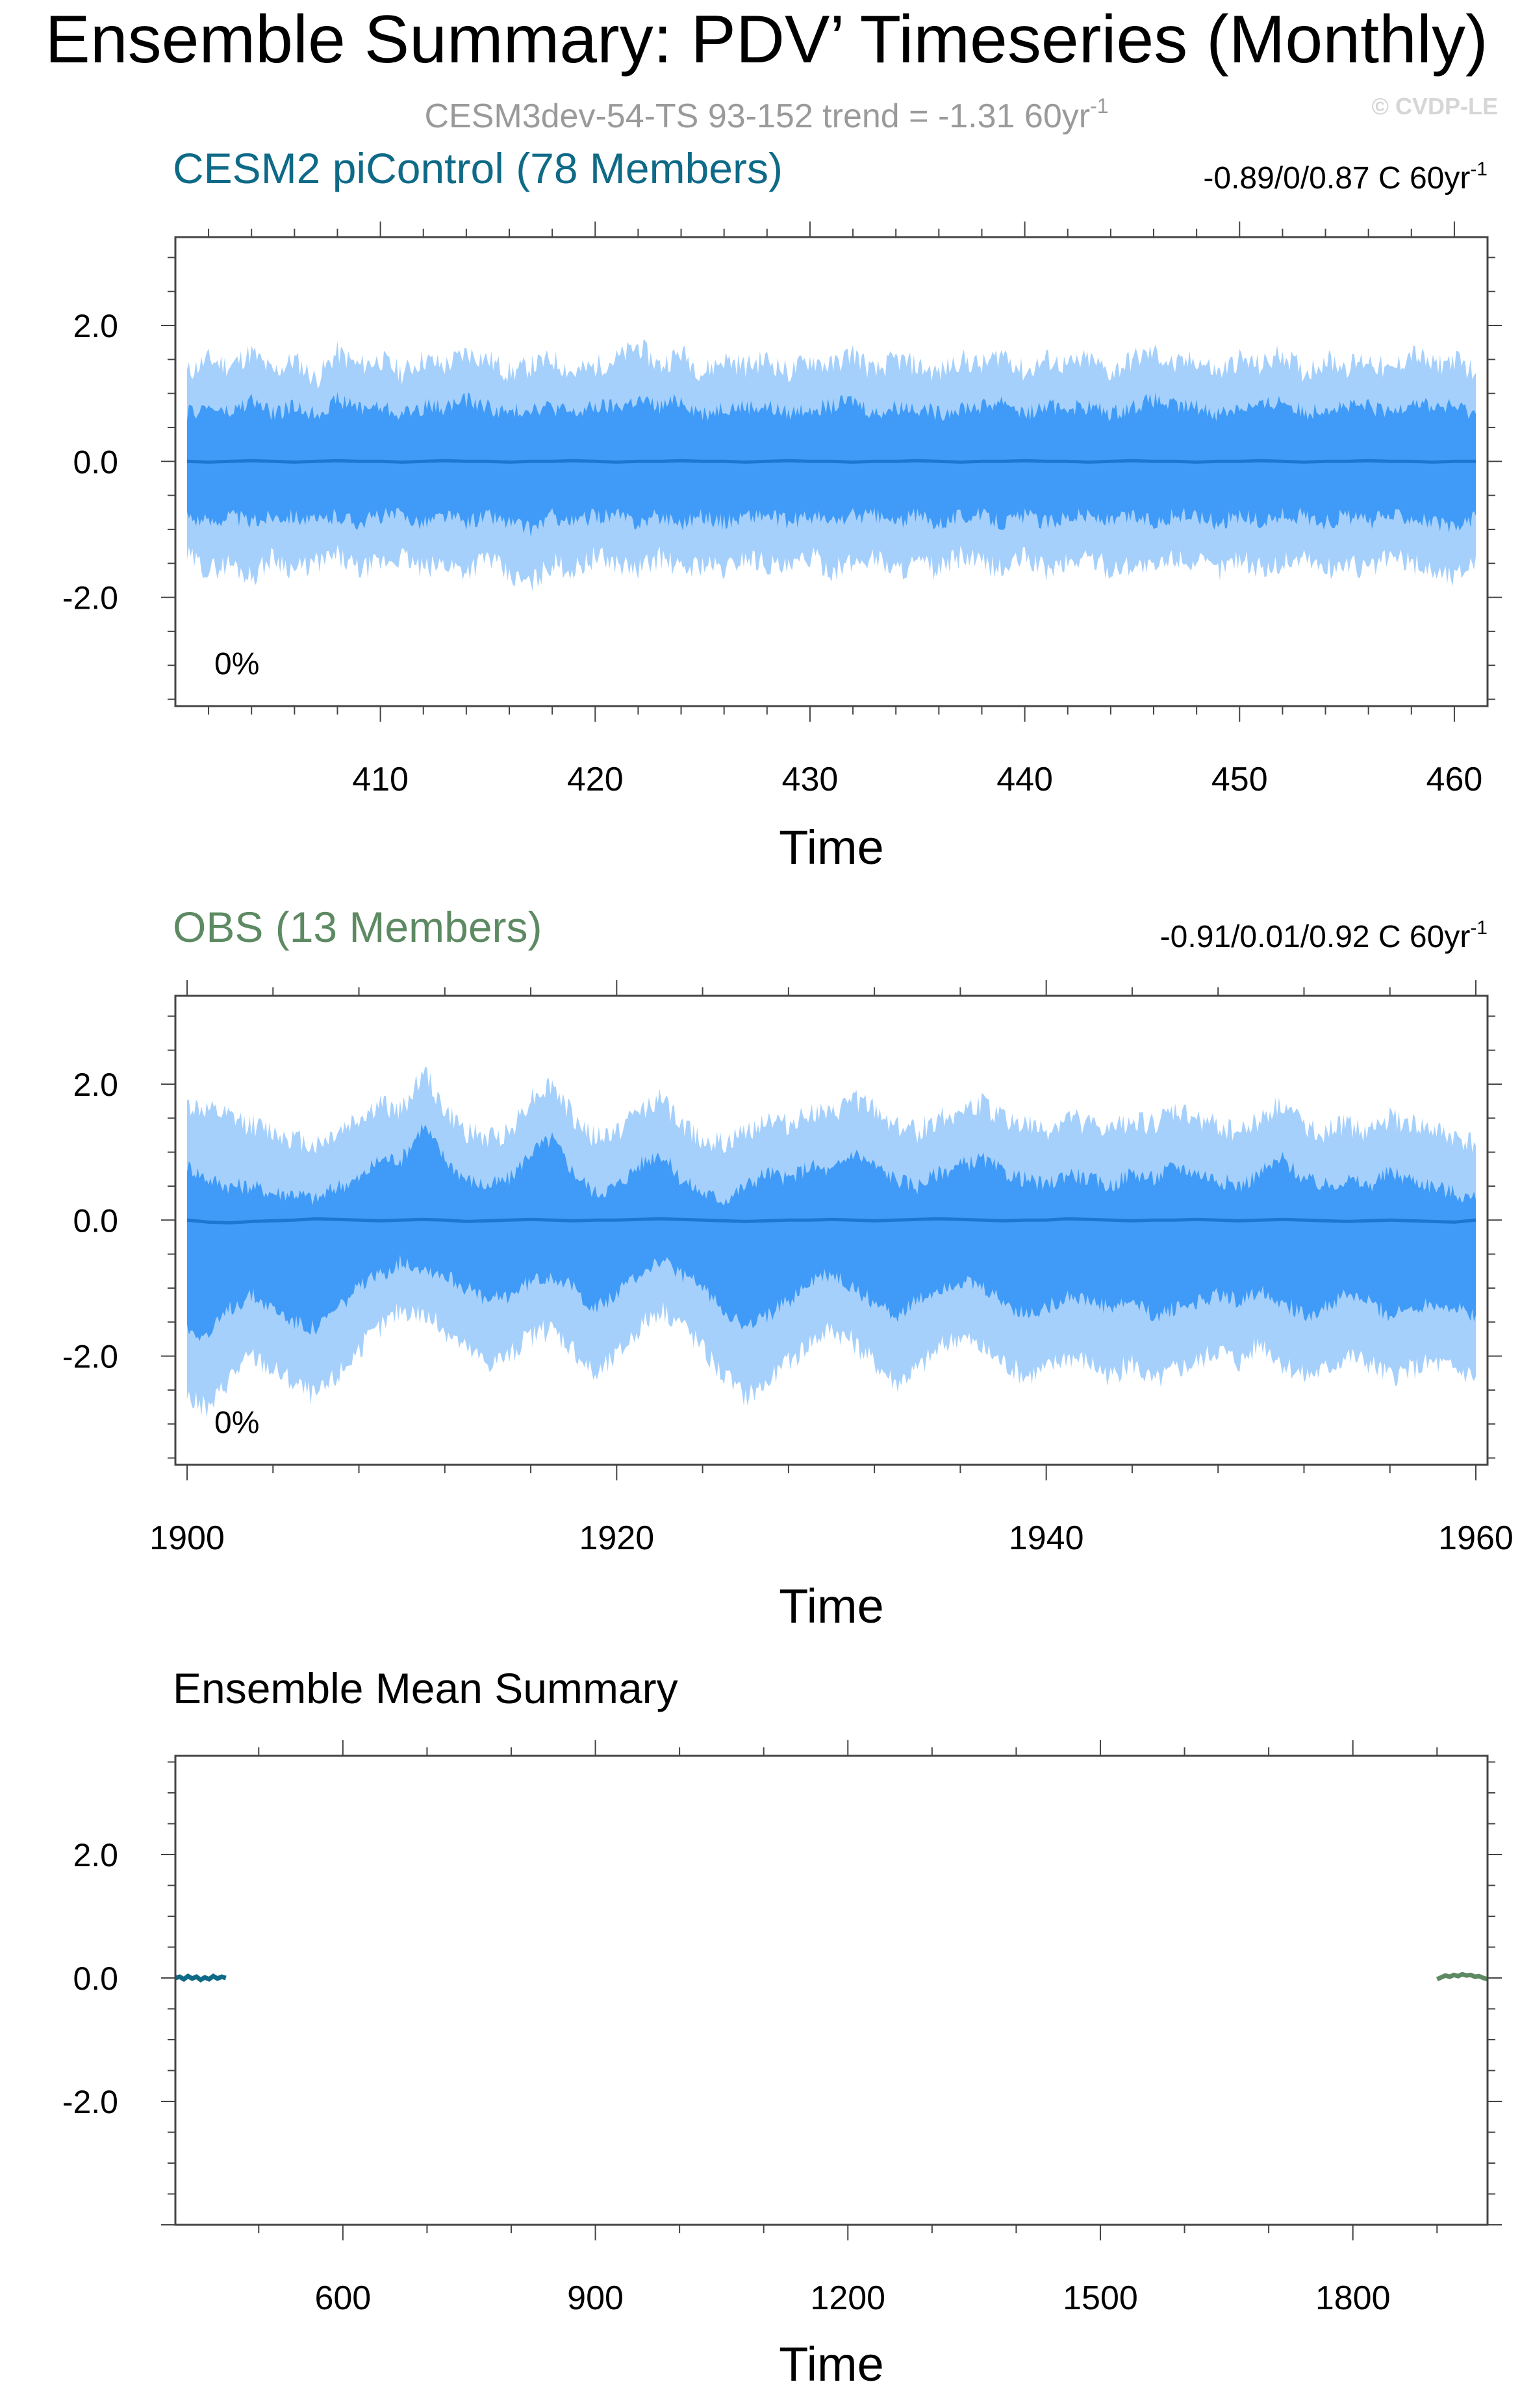 The width and height of the screenshot is (1533, 2408). Describe the element at coordinates (831, 1606) in the screenshot. I see `x-axis-label-obs: Time` at that location.